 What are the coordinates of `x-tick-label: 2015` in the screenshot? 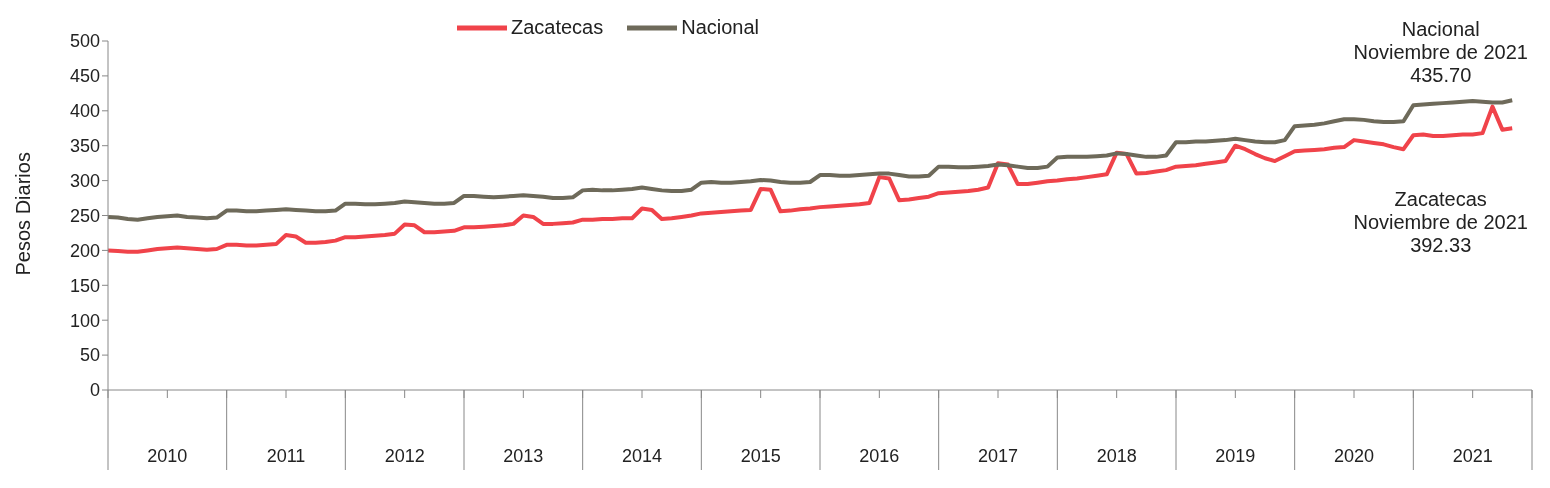 It's located at (760, 456).